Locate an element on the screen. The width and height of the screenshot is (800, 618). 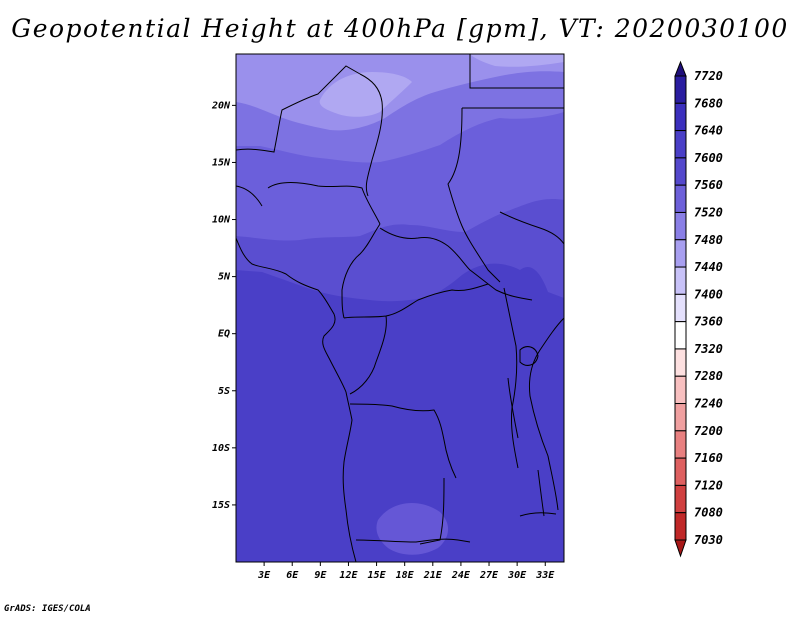
lon-tick-label: 21E is located at coordinates (433, 575).